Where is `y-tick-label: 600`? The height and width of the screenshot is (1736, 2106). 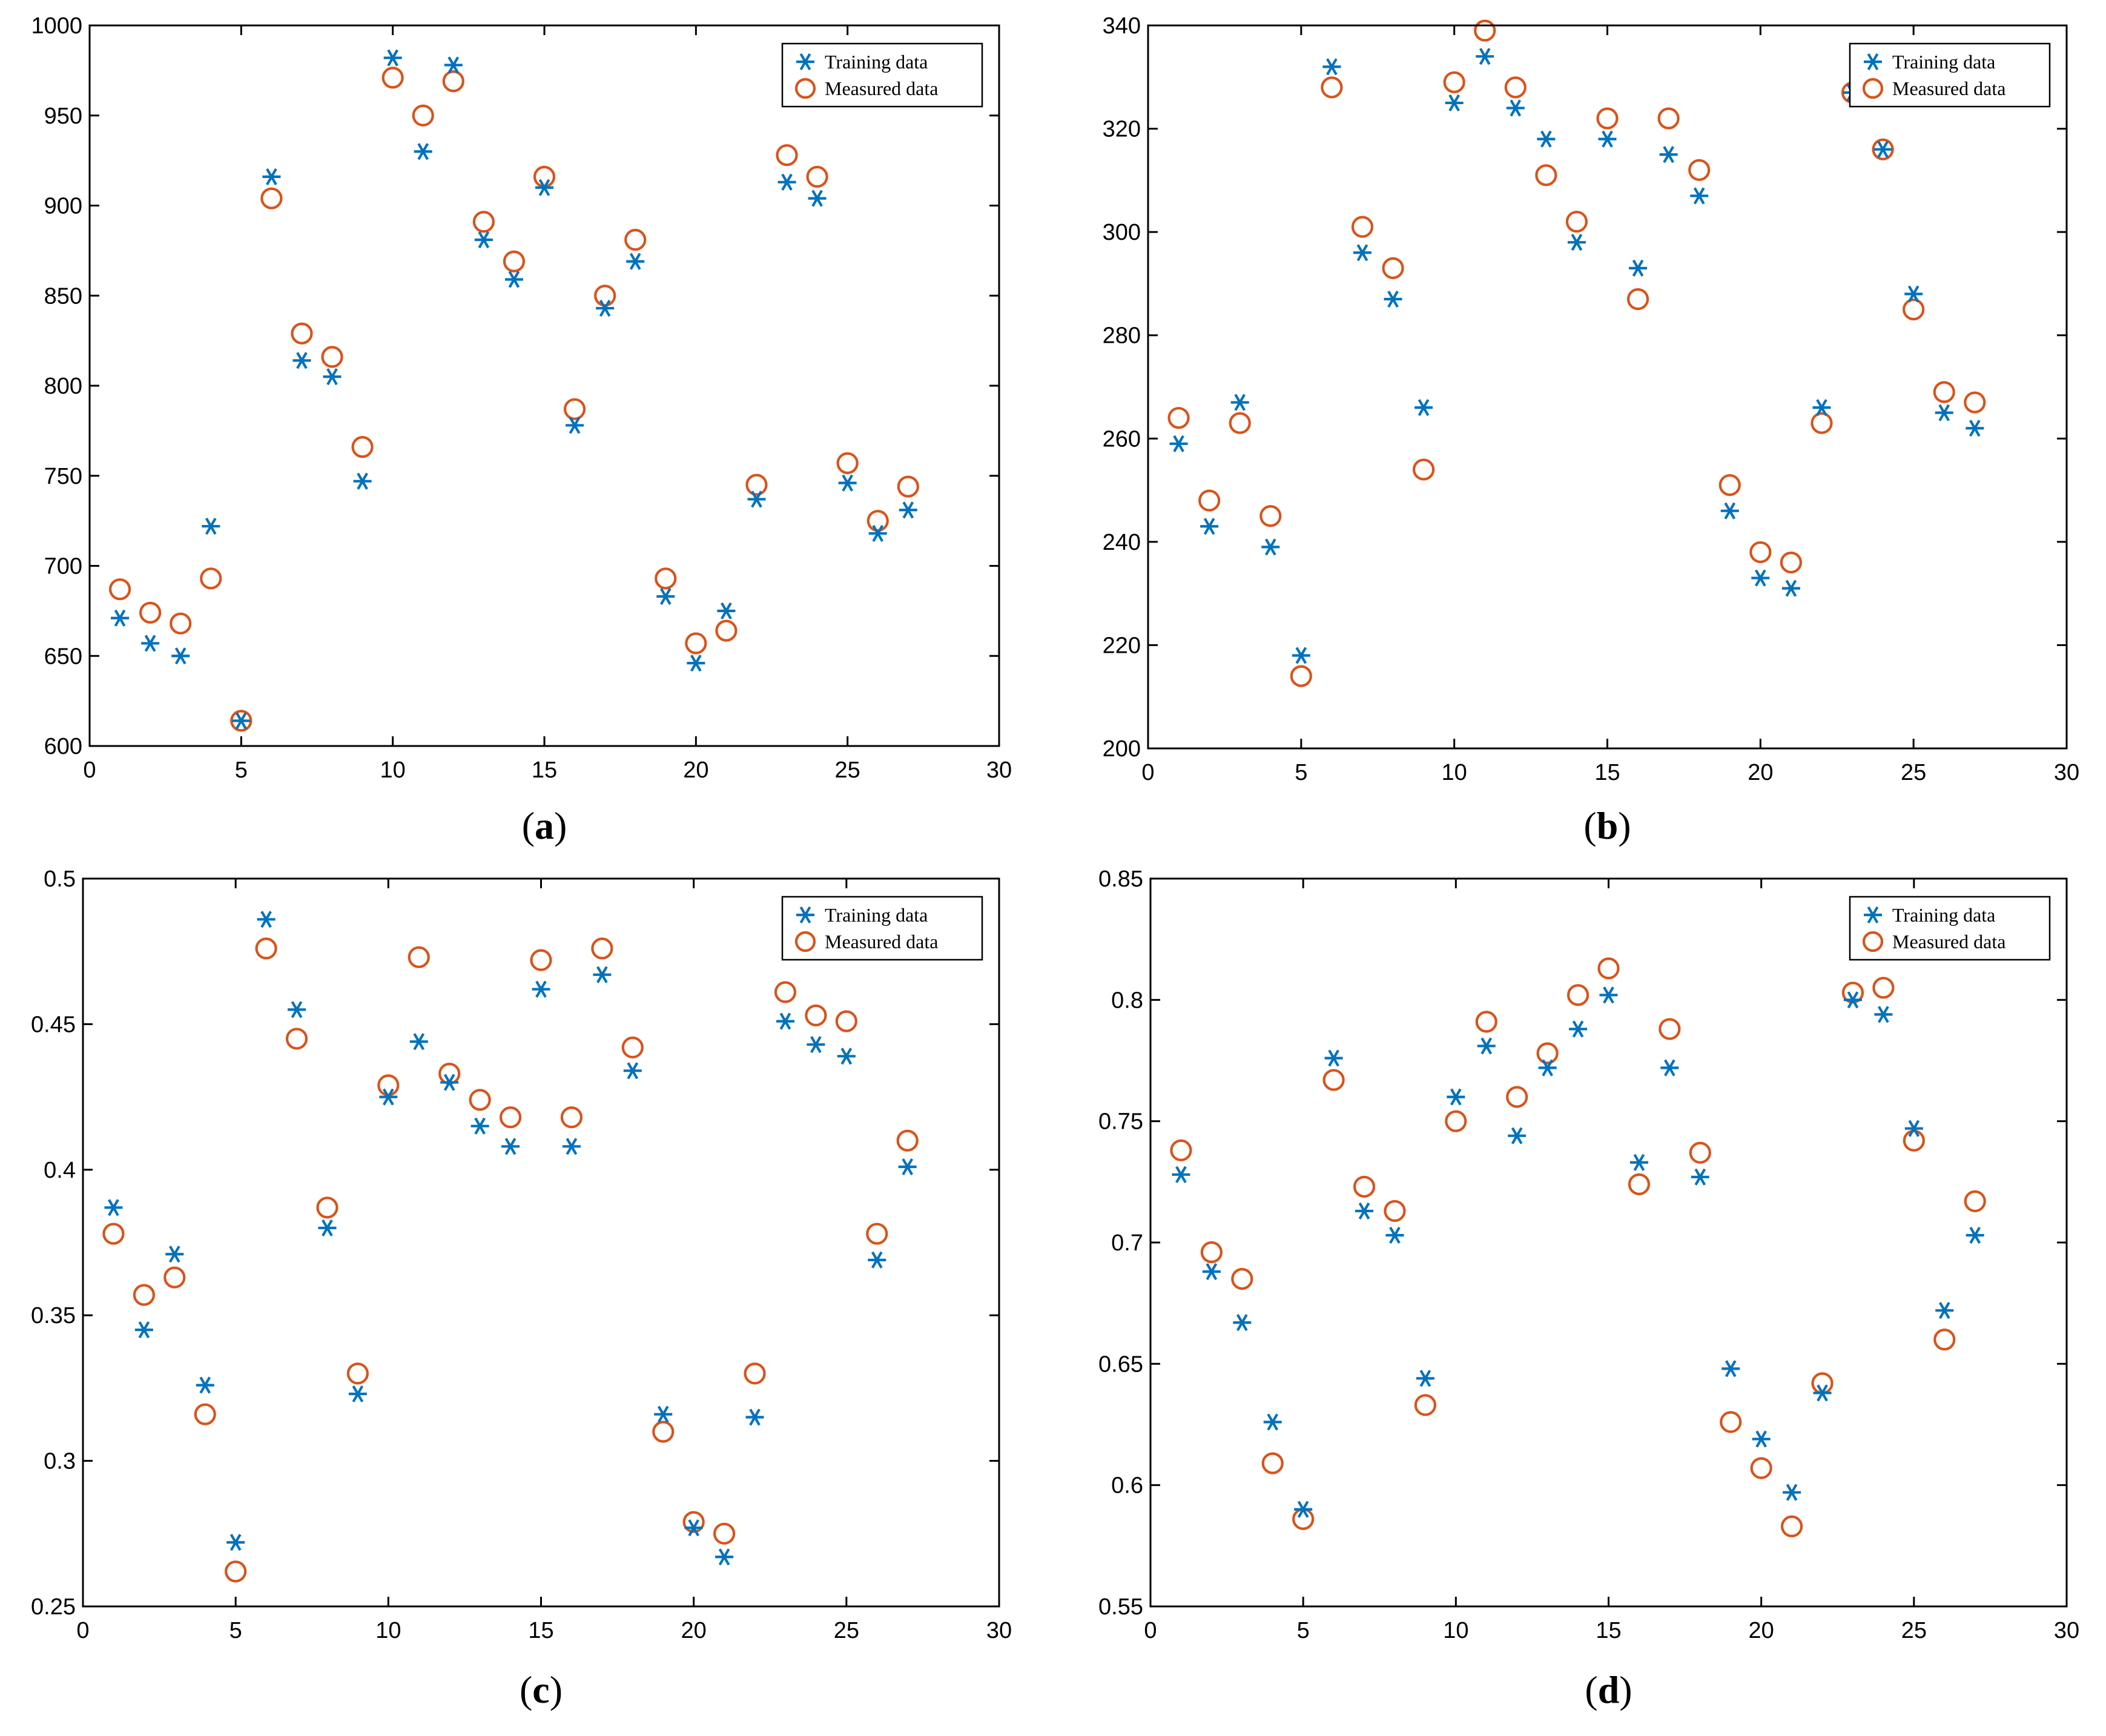
y-tick-label: 600 is located at coordinates (63, 746).